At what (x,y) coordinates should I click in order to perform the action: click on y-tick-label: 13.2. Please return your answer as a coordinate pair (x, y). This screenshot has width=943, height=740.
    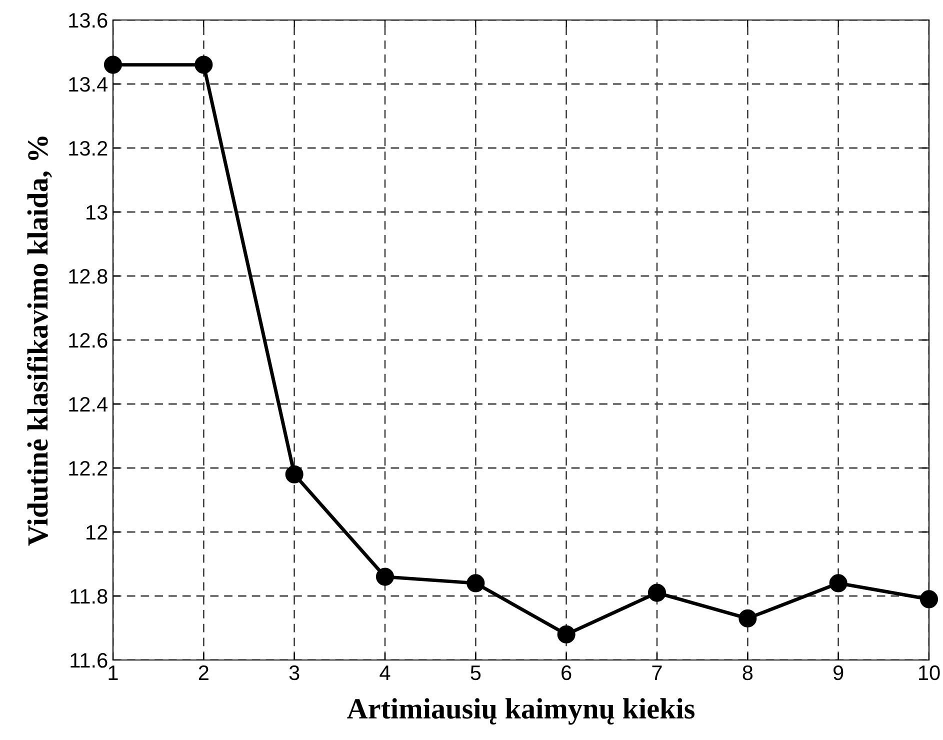
    Looking at the image, I should click on (88, 148).